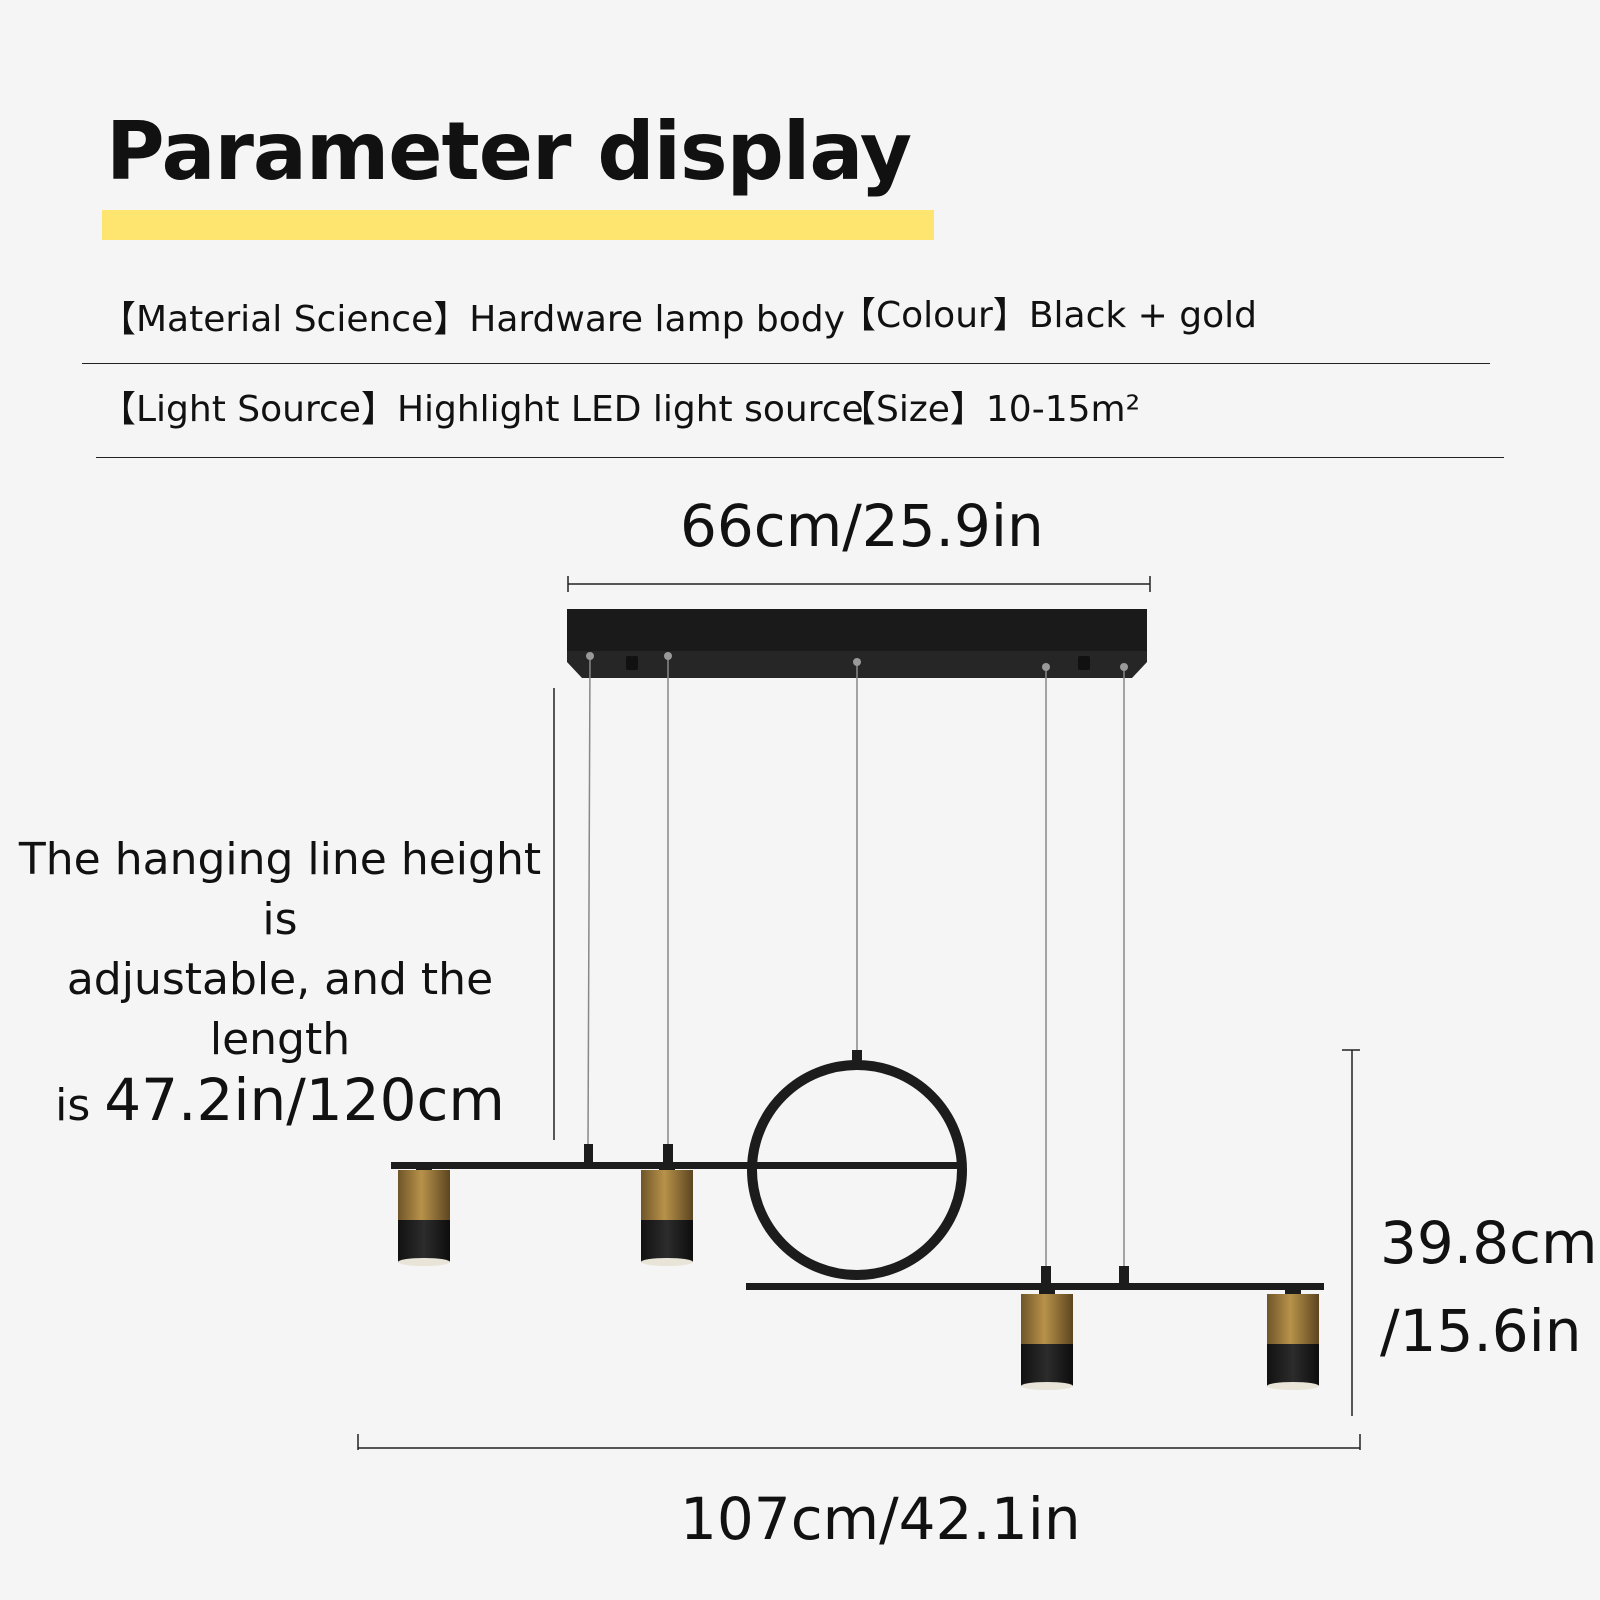  What do you see at coordinates (880, 1519) in the screenshot?
I see `total-width-label: 107cm/42.1in` at bounding box center [880, 1519].